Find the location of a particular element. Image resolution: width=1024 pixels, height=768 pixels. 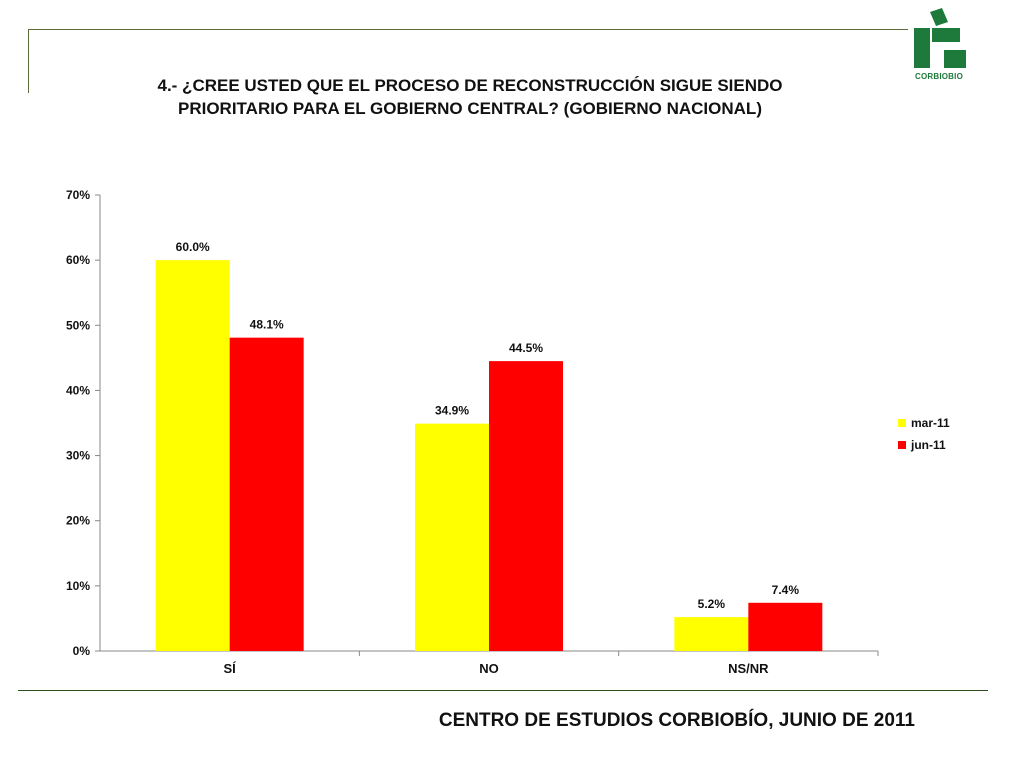

x-tick-label: NS/NR is located at coordinates (748, 668).